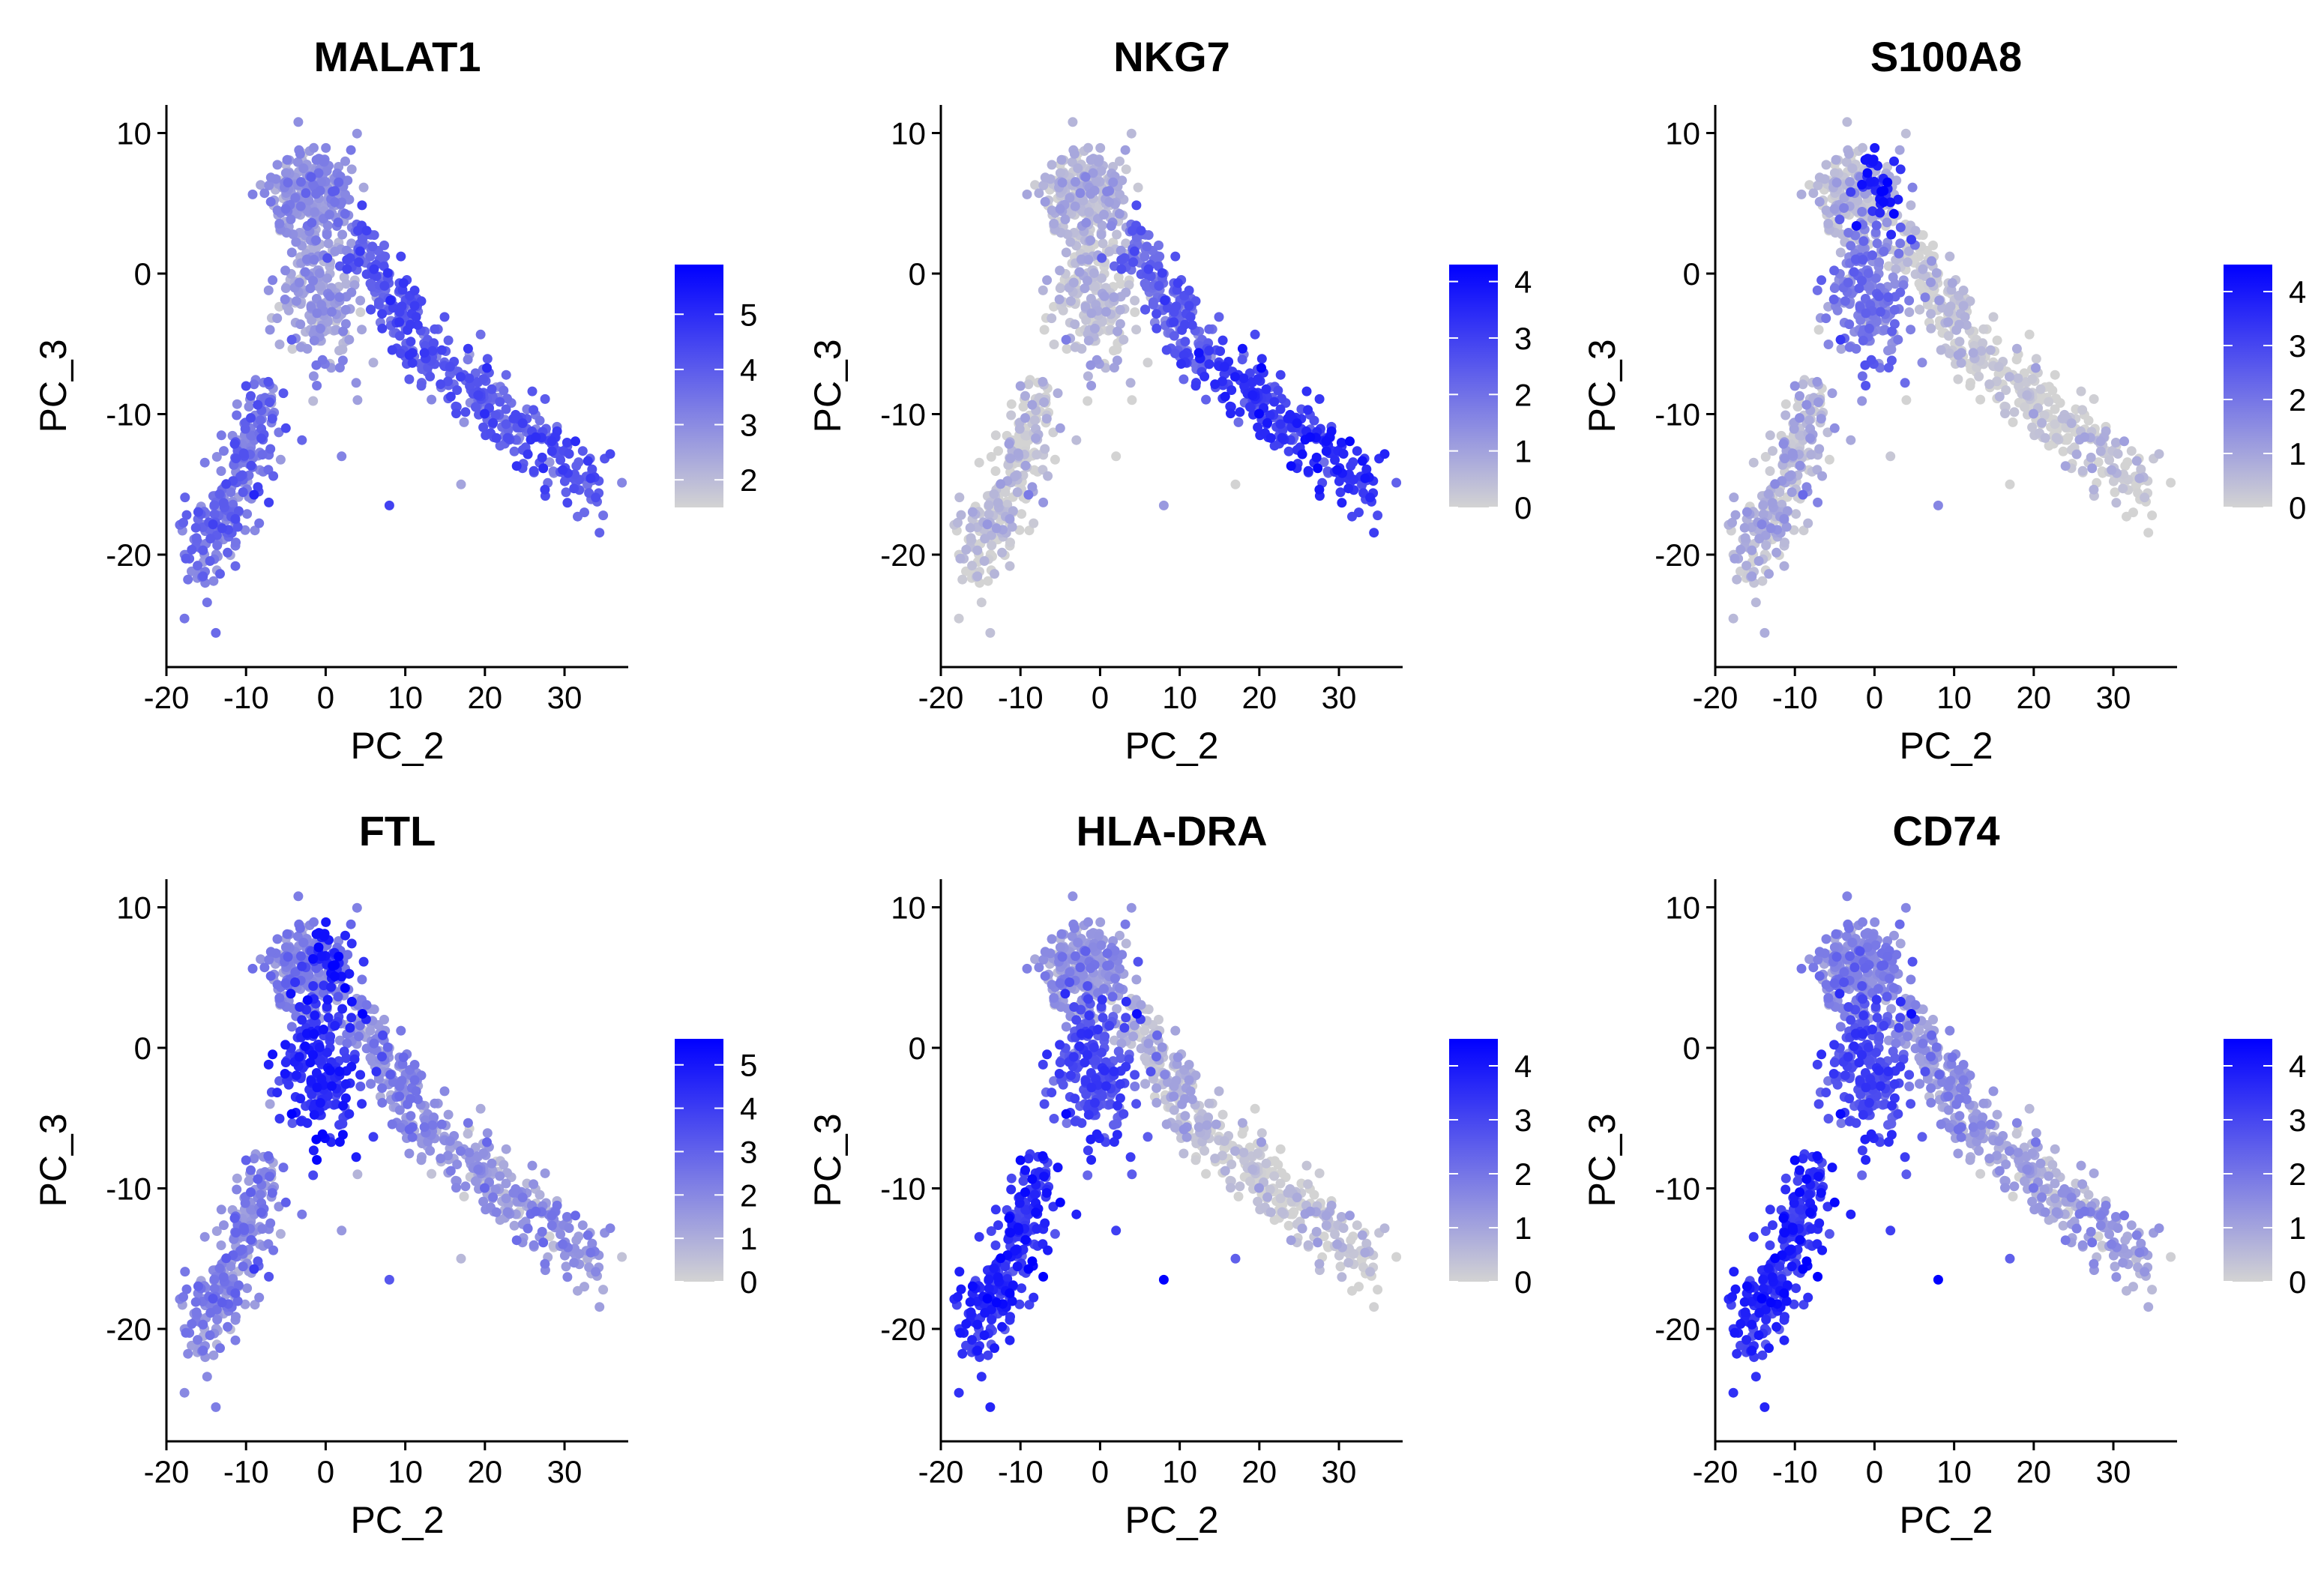 This screenshot has height=1574, width=2324. What do you see at coordinates (564, 697) in the screenshot?
I see `x-tick-label: 30` at bounding box center [564, 697].